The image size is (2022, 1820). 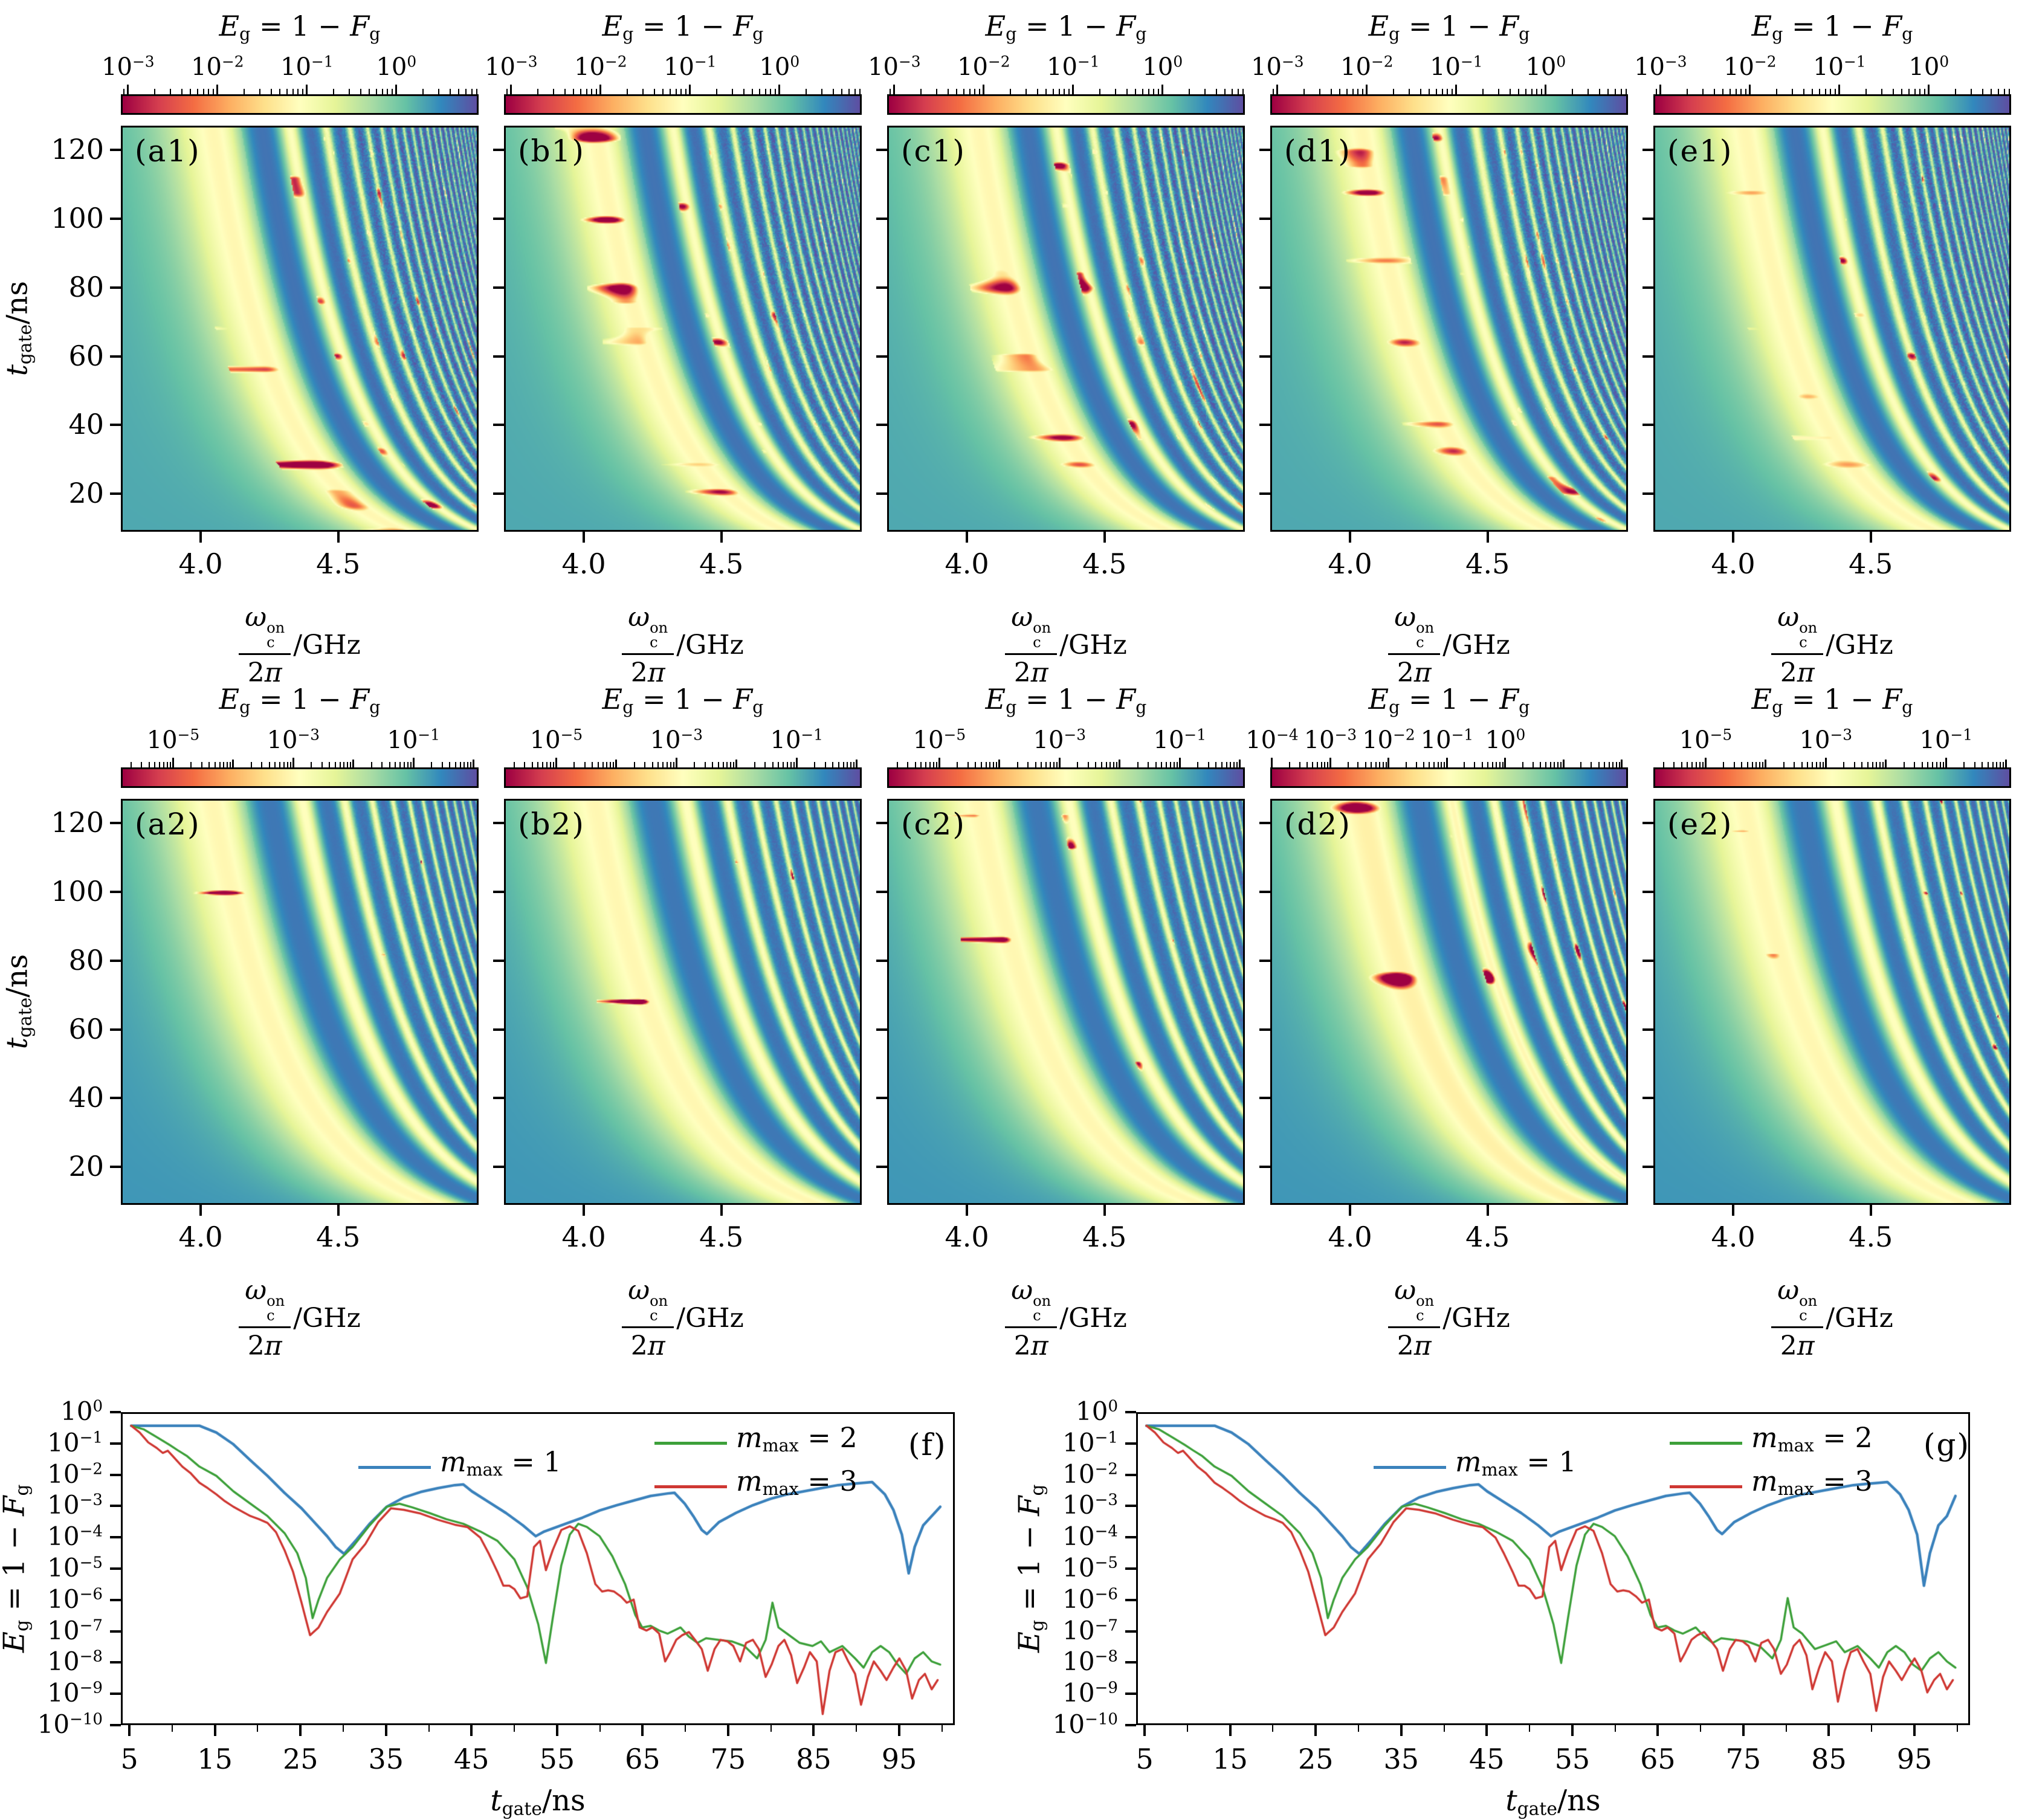 I want to click on math-seg: max, so click(x=780, y=1489).